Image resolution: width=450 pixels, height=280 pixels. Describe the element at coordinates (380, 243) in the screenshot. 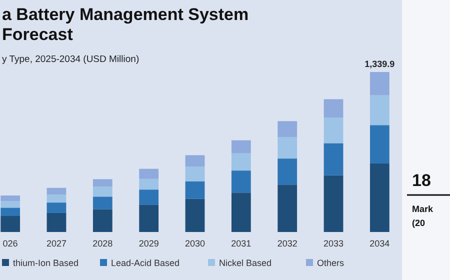

I see `x-tick-label: 2034` at that location.